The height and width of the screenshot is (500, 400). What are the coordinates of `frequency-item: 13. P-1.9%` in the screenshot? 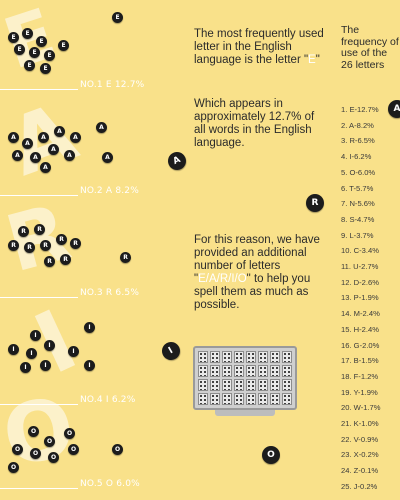 It's located at (360, 298).